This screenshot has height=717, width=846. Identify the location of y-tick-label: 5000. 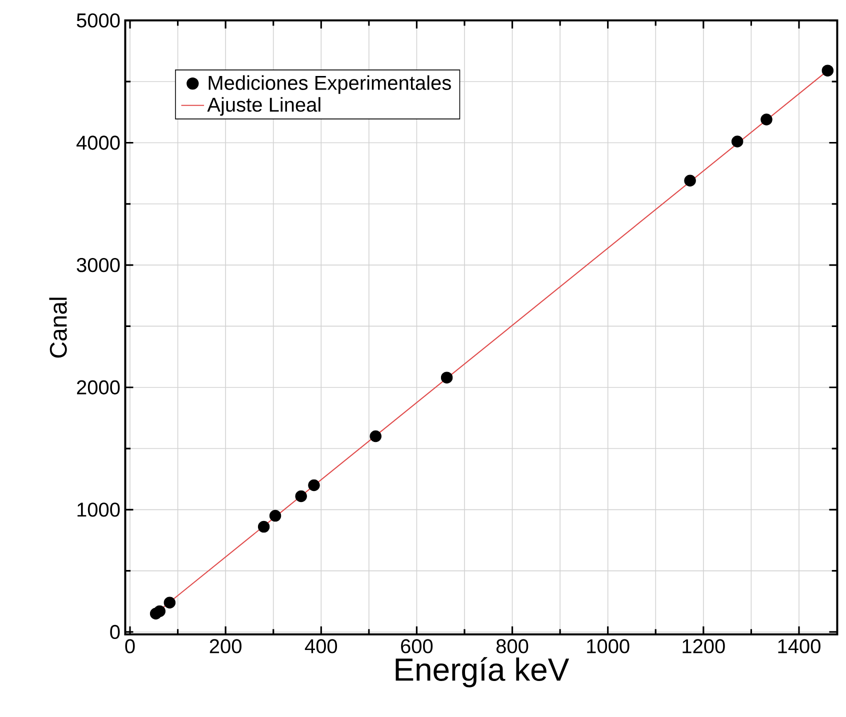
(98, 20).